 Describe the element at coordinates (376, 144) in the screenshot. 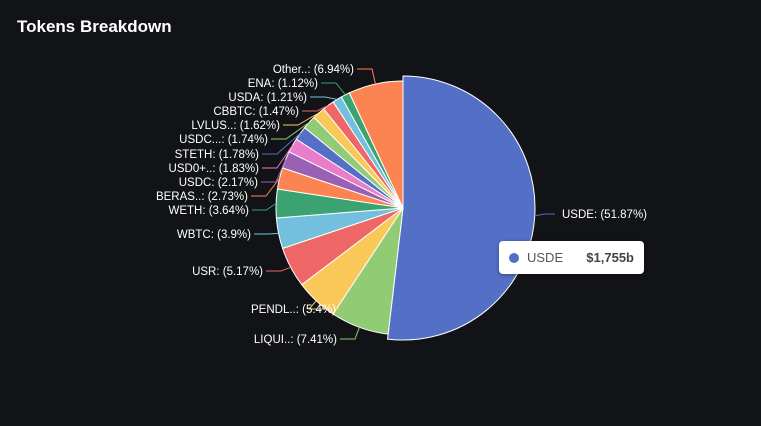

I see `pie-slice-other` at that location.